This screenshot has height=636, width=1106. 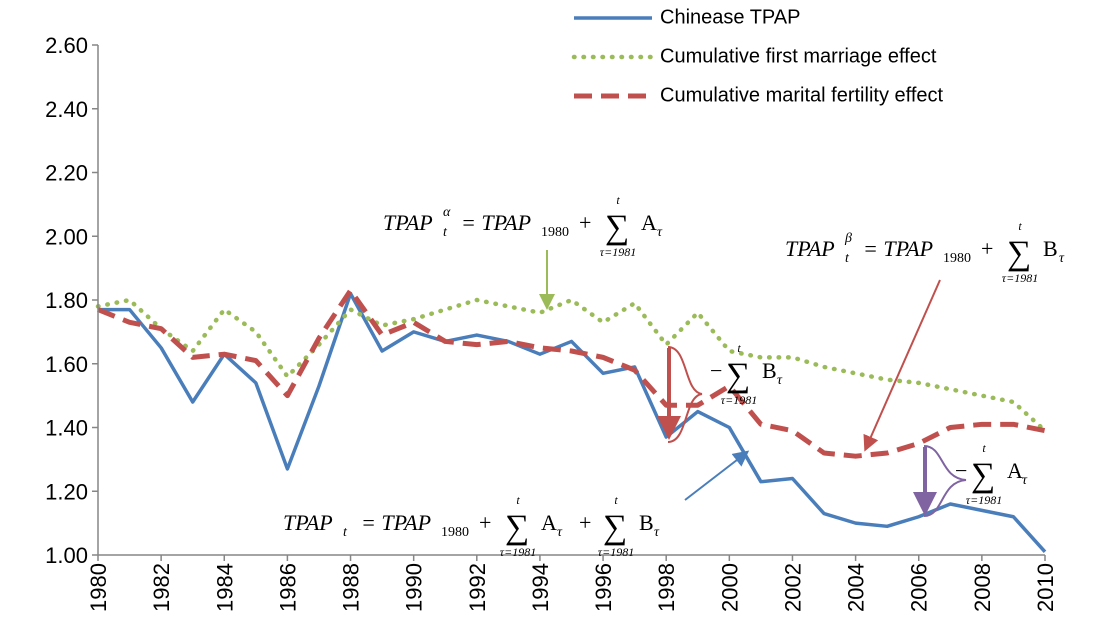 What do you see at coordinates (603, 587) in the screenshot?
I see `x-tick-label: 1996` at bounding box center [603, 587].